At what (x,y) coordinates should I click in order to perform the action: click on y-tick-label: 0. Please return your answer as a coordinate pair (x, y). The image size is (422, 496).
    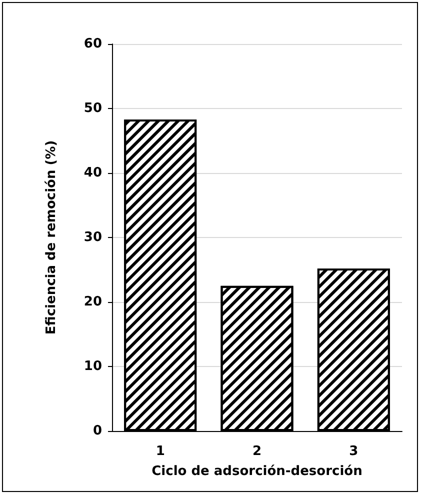
    Looking at the image, I should click on (97, 431).